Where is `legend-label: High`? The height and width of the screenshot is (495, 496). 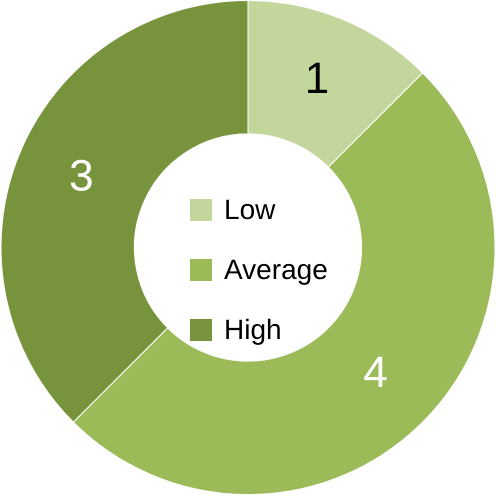 legend-label: High is located at coordinates (253, 330).